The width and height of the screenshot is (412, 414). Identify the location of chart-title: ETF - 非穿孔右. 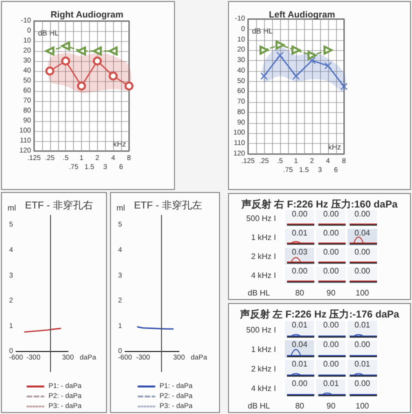
(59, 206).